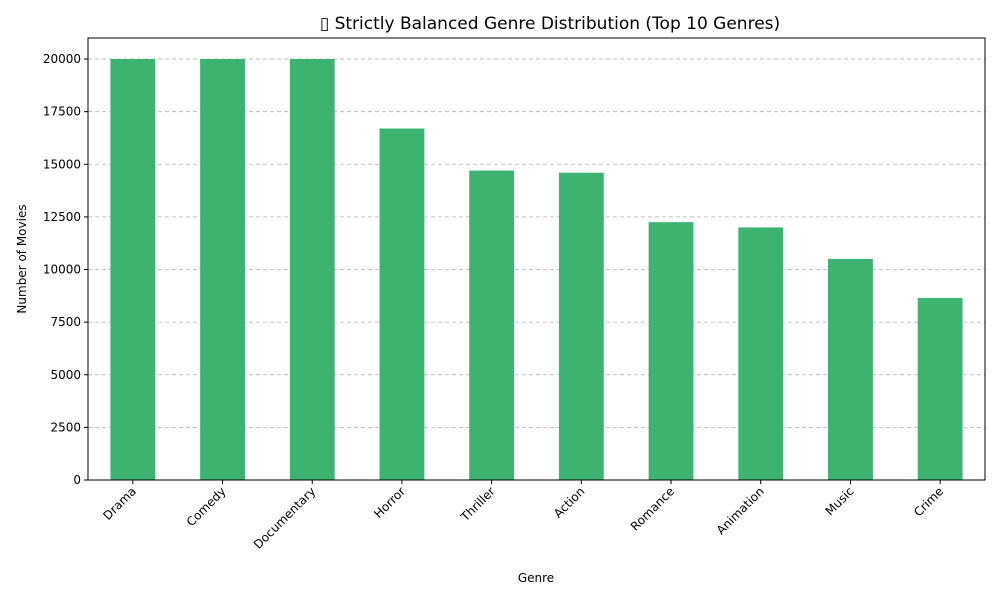 The width and height of the screenshot is (1000, 600). What do you see at coordinates (402, 304) in the screenshot?
I see `bar-horror` at bounding box center [402, 304].